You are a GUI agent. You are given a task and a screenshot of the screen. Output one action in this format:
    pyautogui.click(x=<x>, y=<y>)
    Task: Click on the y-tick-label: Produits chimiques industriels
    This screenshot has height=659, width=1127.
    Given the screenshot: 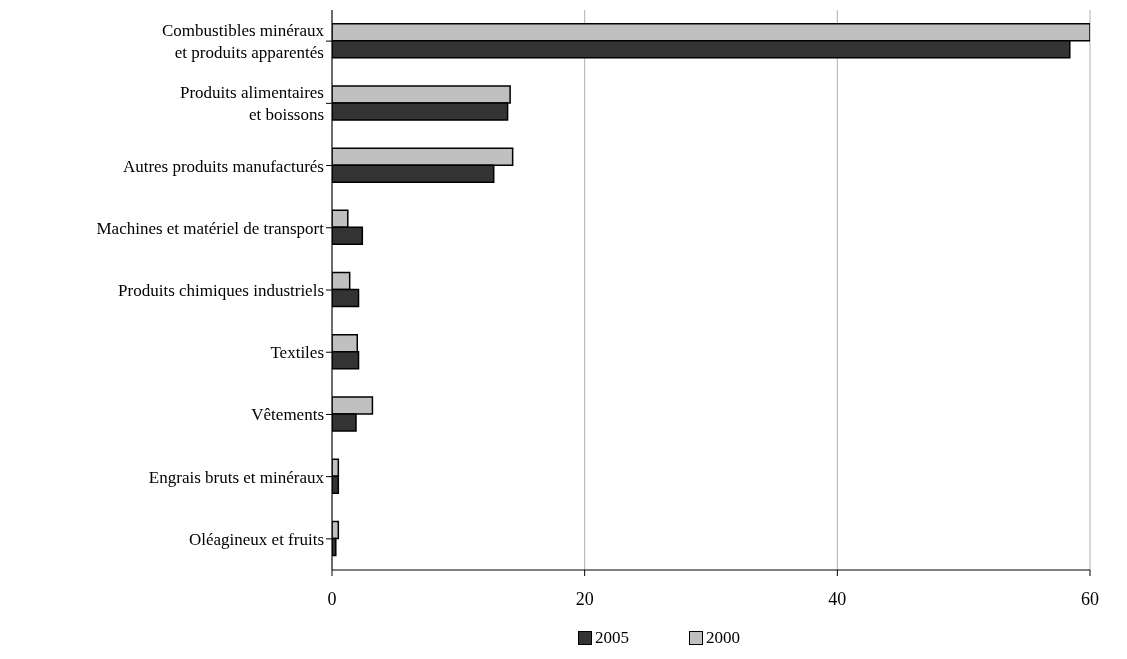 What is the action you would take?
    pyautogui.click(x=221, y=290)
    